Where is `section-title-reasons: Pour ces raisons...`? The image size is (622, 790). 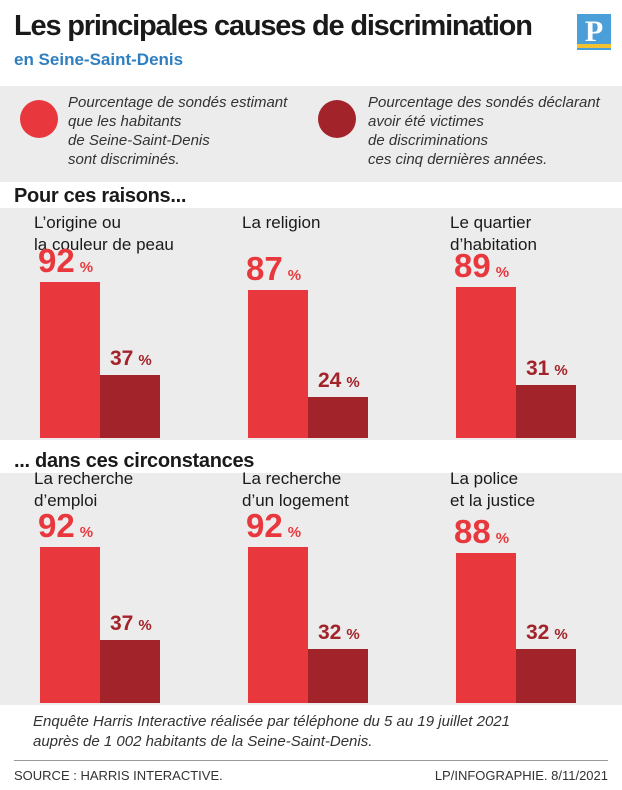
section-title-reasons: Pour ces raisons... is located at coordinates (100, 196).